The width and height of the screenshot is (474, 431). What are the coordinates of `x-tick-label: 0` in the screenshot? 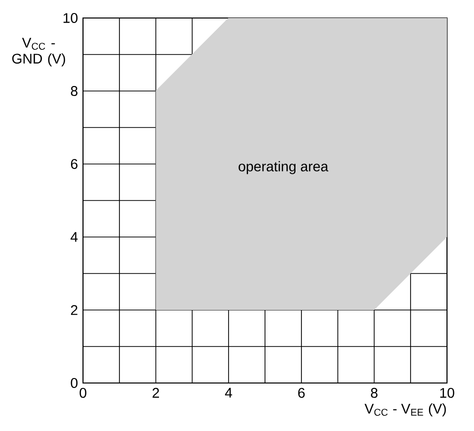 It's located at (83, 393).